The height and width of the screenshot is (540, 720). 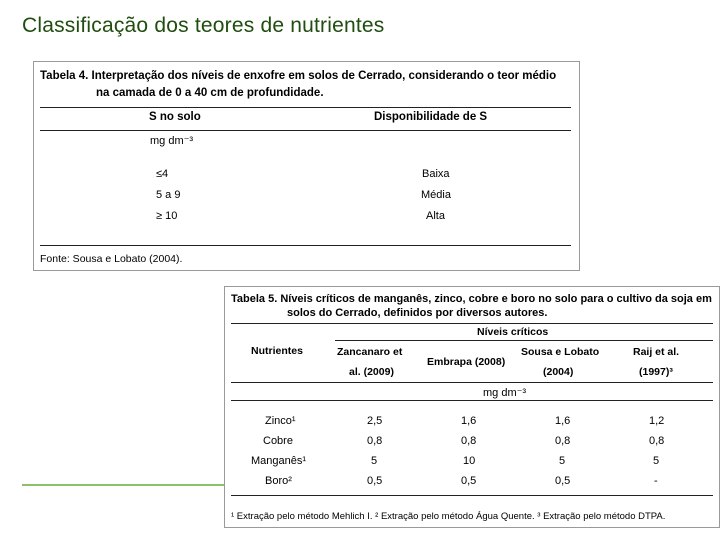 What do you see at coordinates (656, 372) in the screenshot?
I see `header-raij-year: (1997)³` at bounding box center [656, 372].